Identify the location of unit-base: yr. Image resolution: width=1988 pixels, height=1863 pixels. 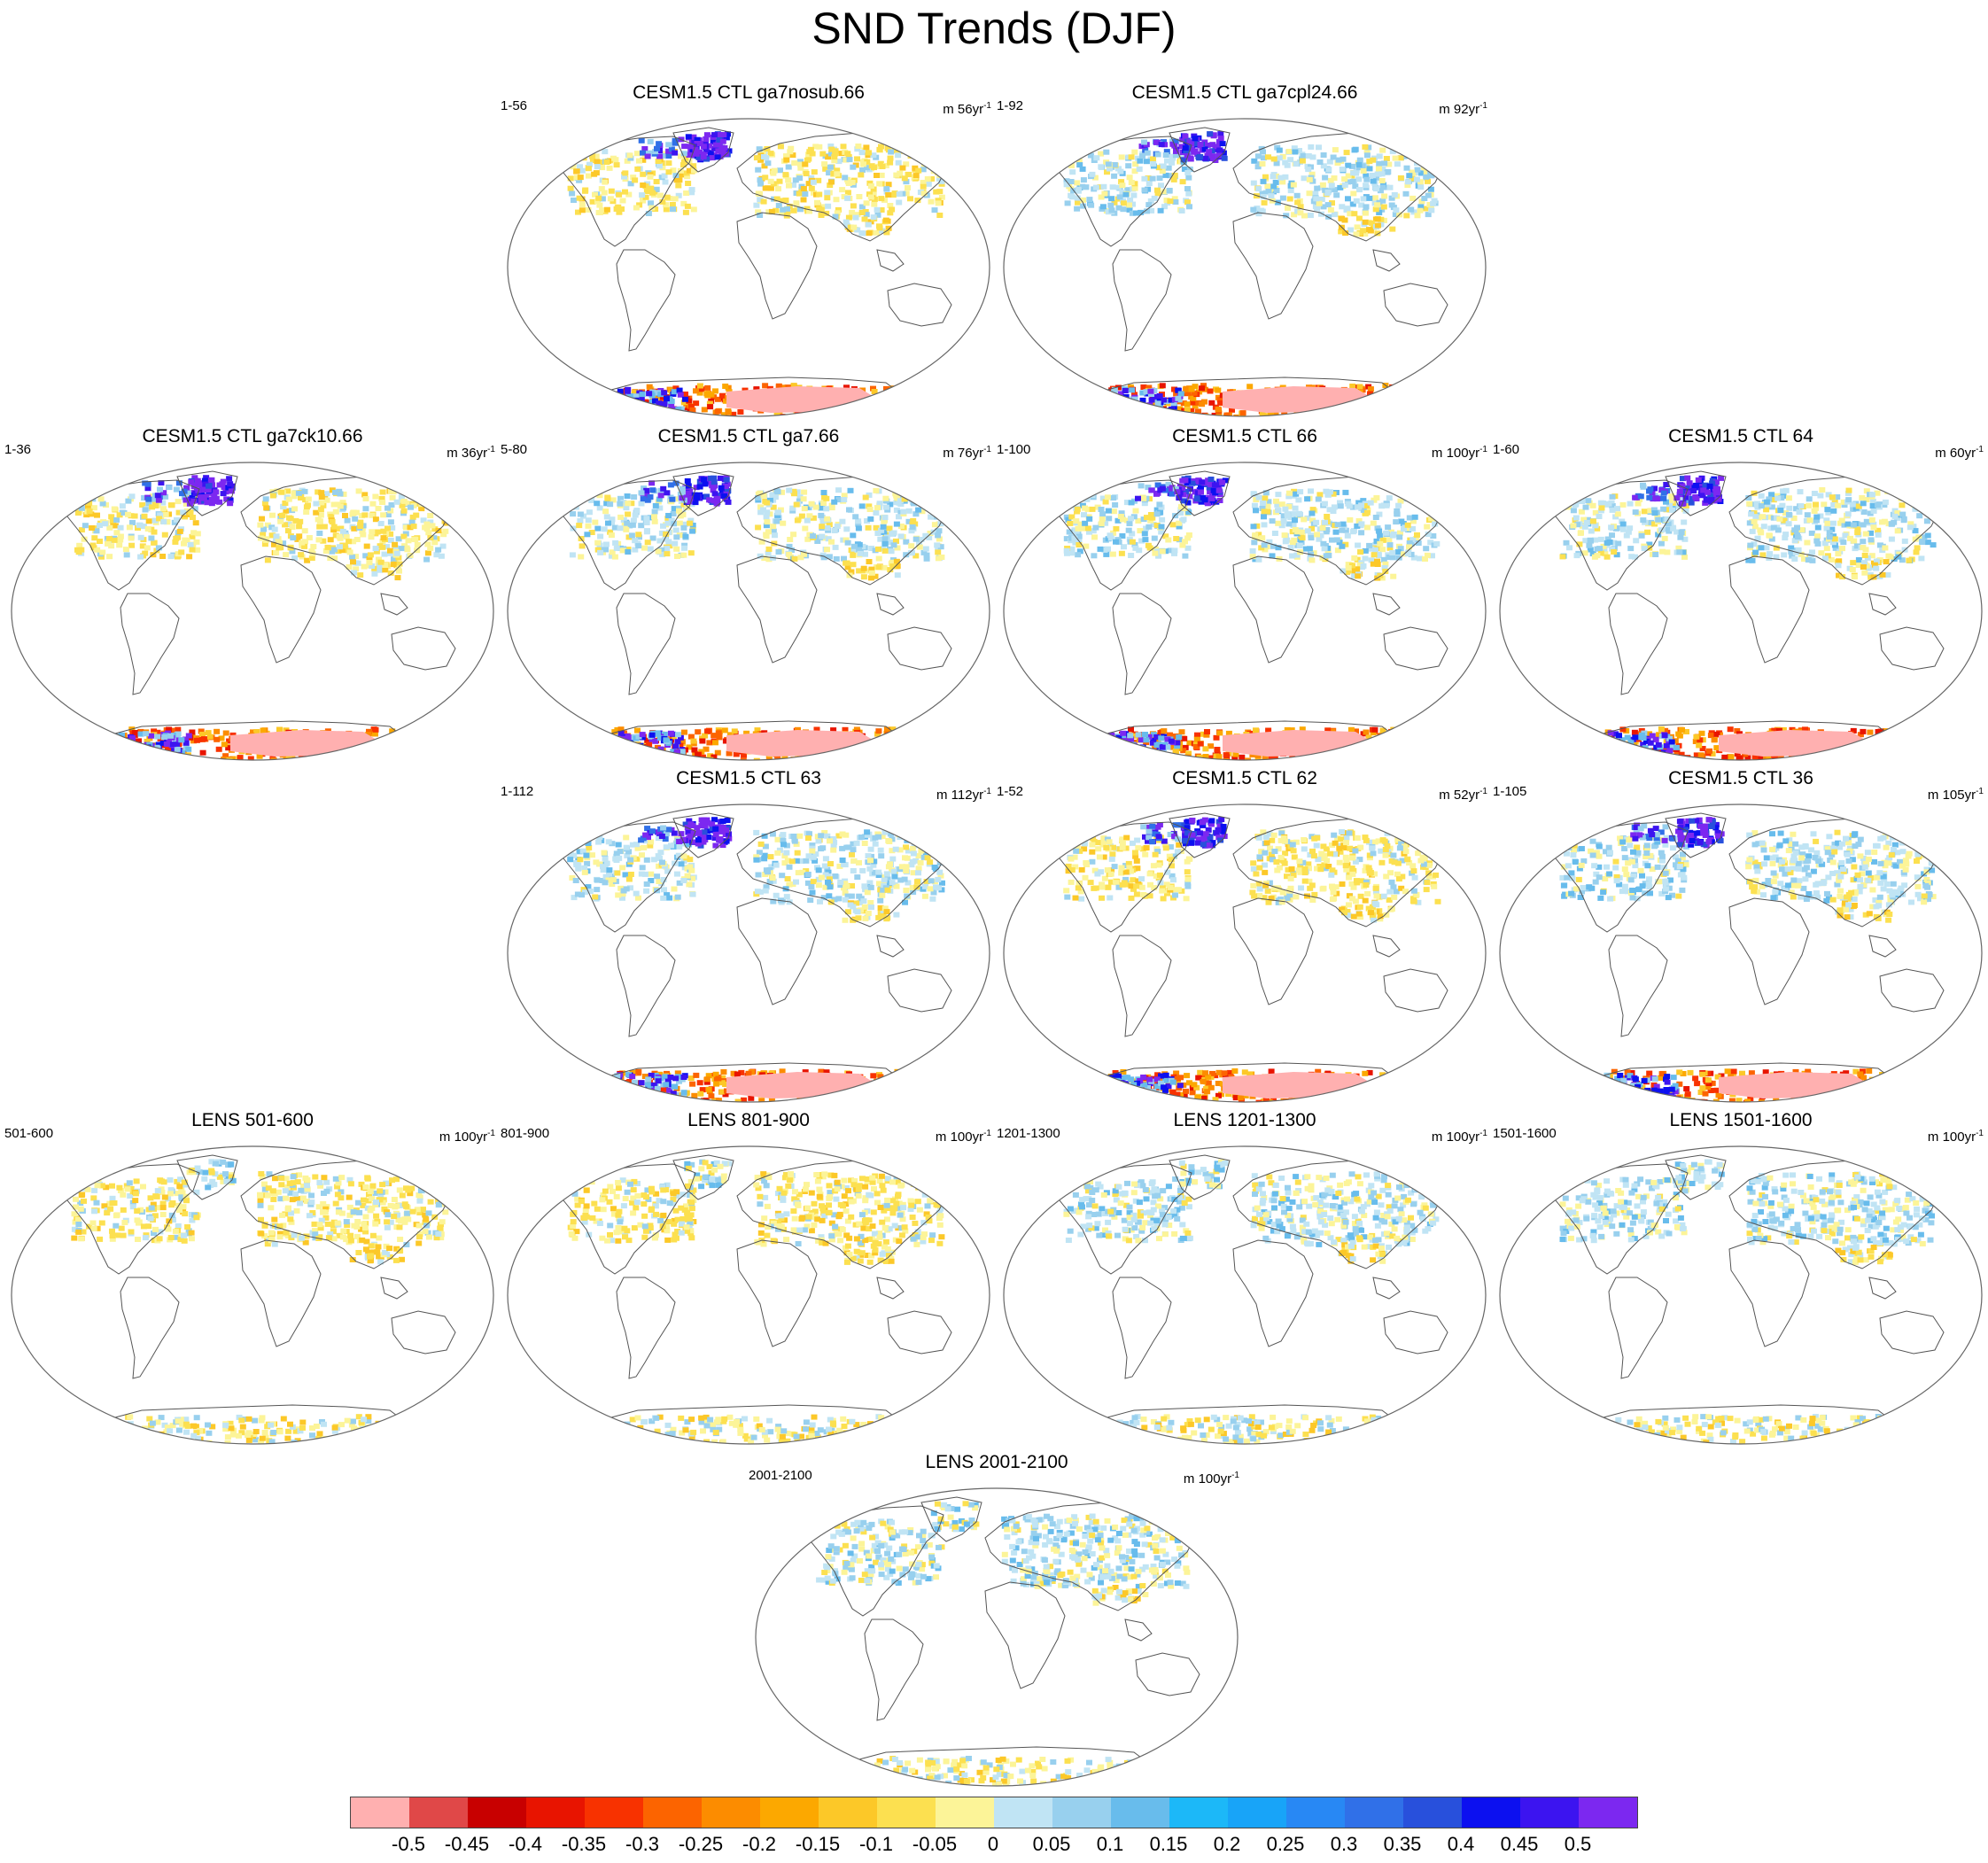
(978, 109).